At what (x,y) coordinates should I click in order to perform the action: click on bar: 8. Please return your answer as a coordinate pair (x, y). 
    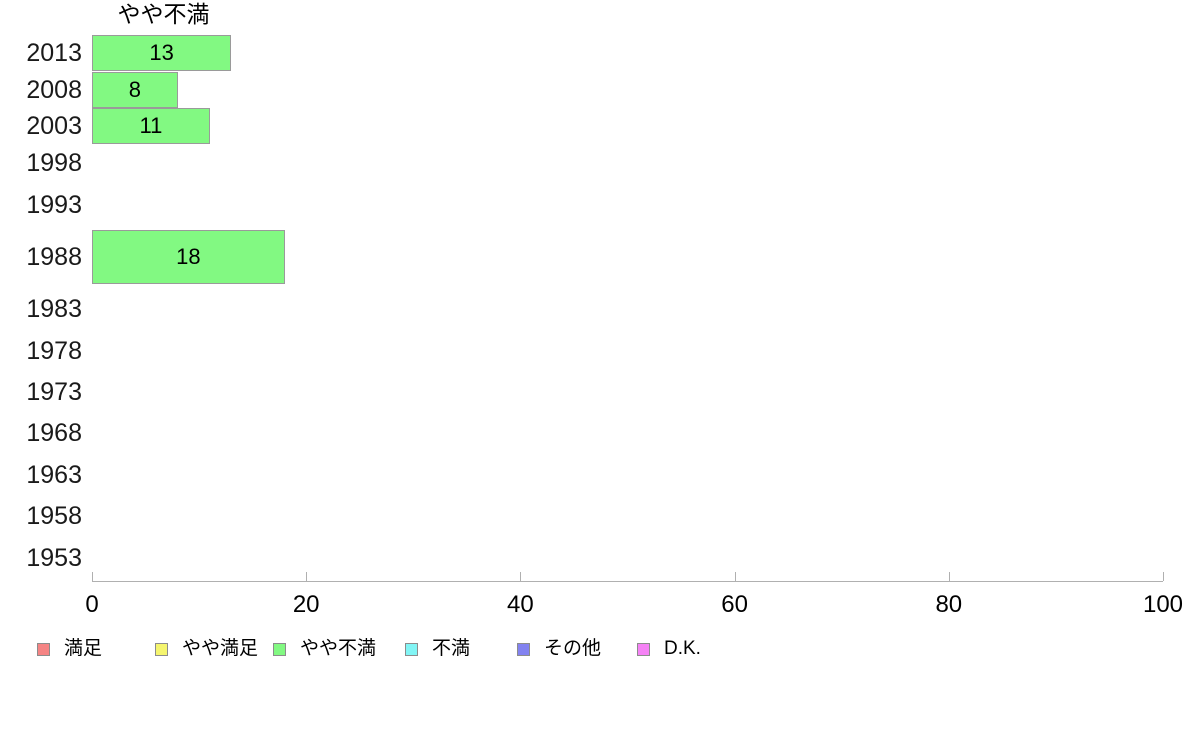
    Looking at the image, I should click on (135, 90).